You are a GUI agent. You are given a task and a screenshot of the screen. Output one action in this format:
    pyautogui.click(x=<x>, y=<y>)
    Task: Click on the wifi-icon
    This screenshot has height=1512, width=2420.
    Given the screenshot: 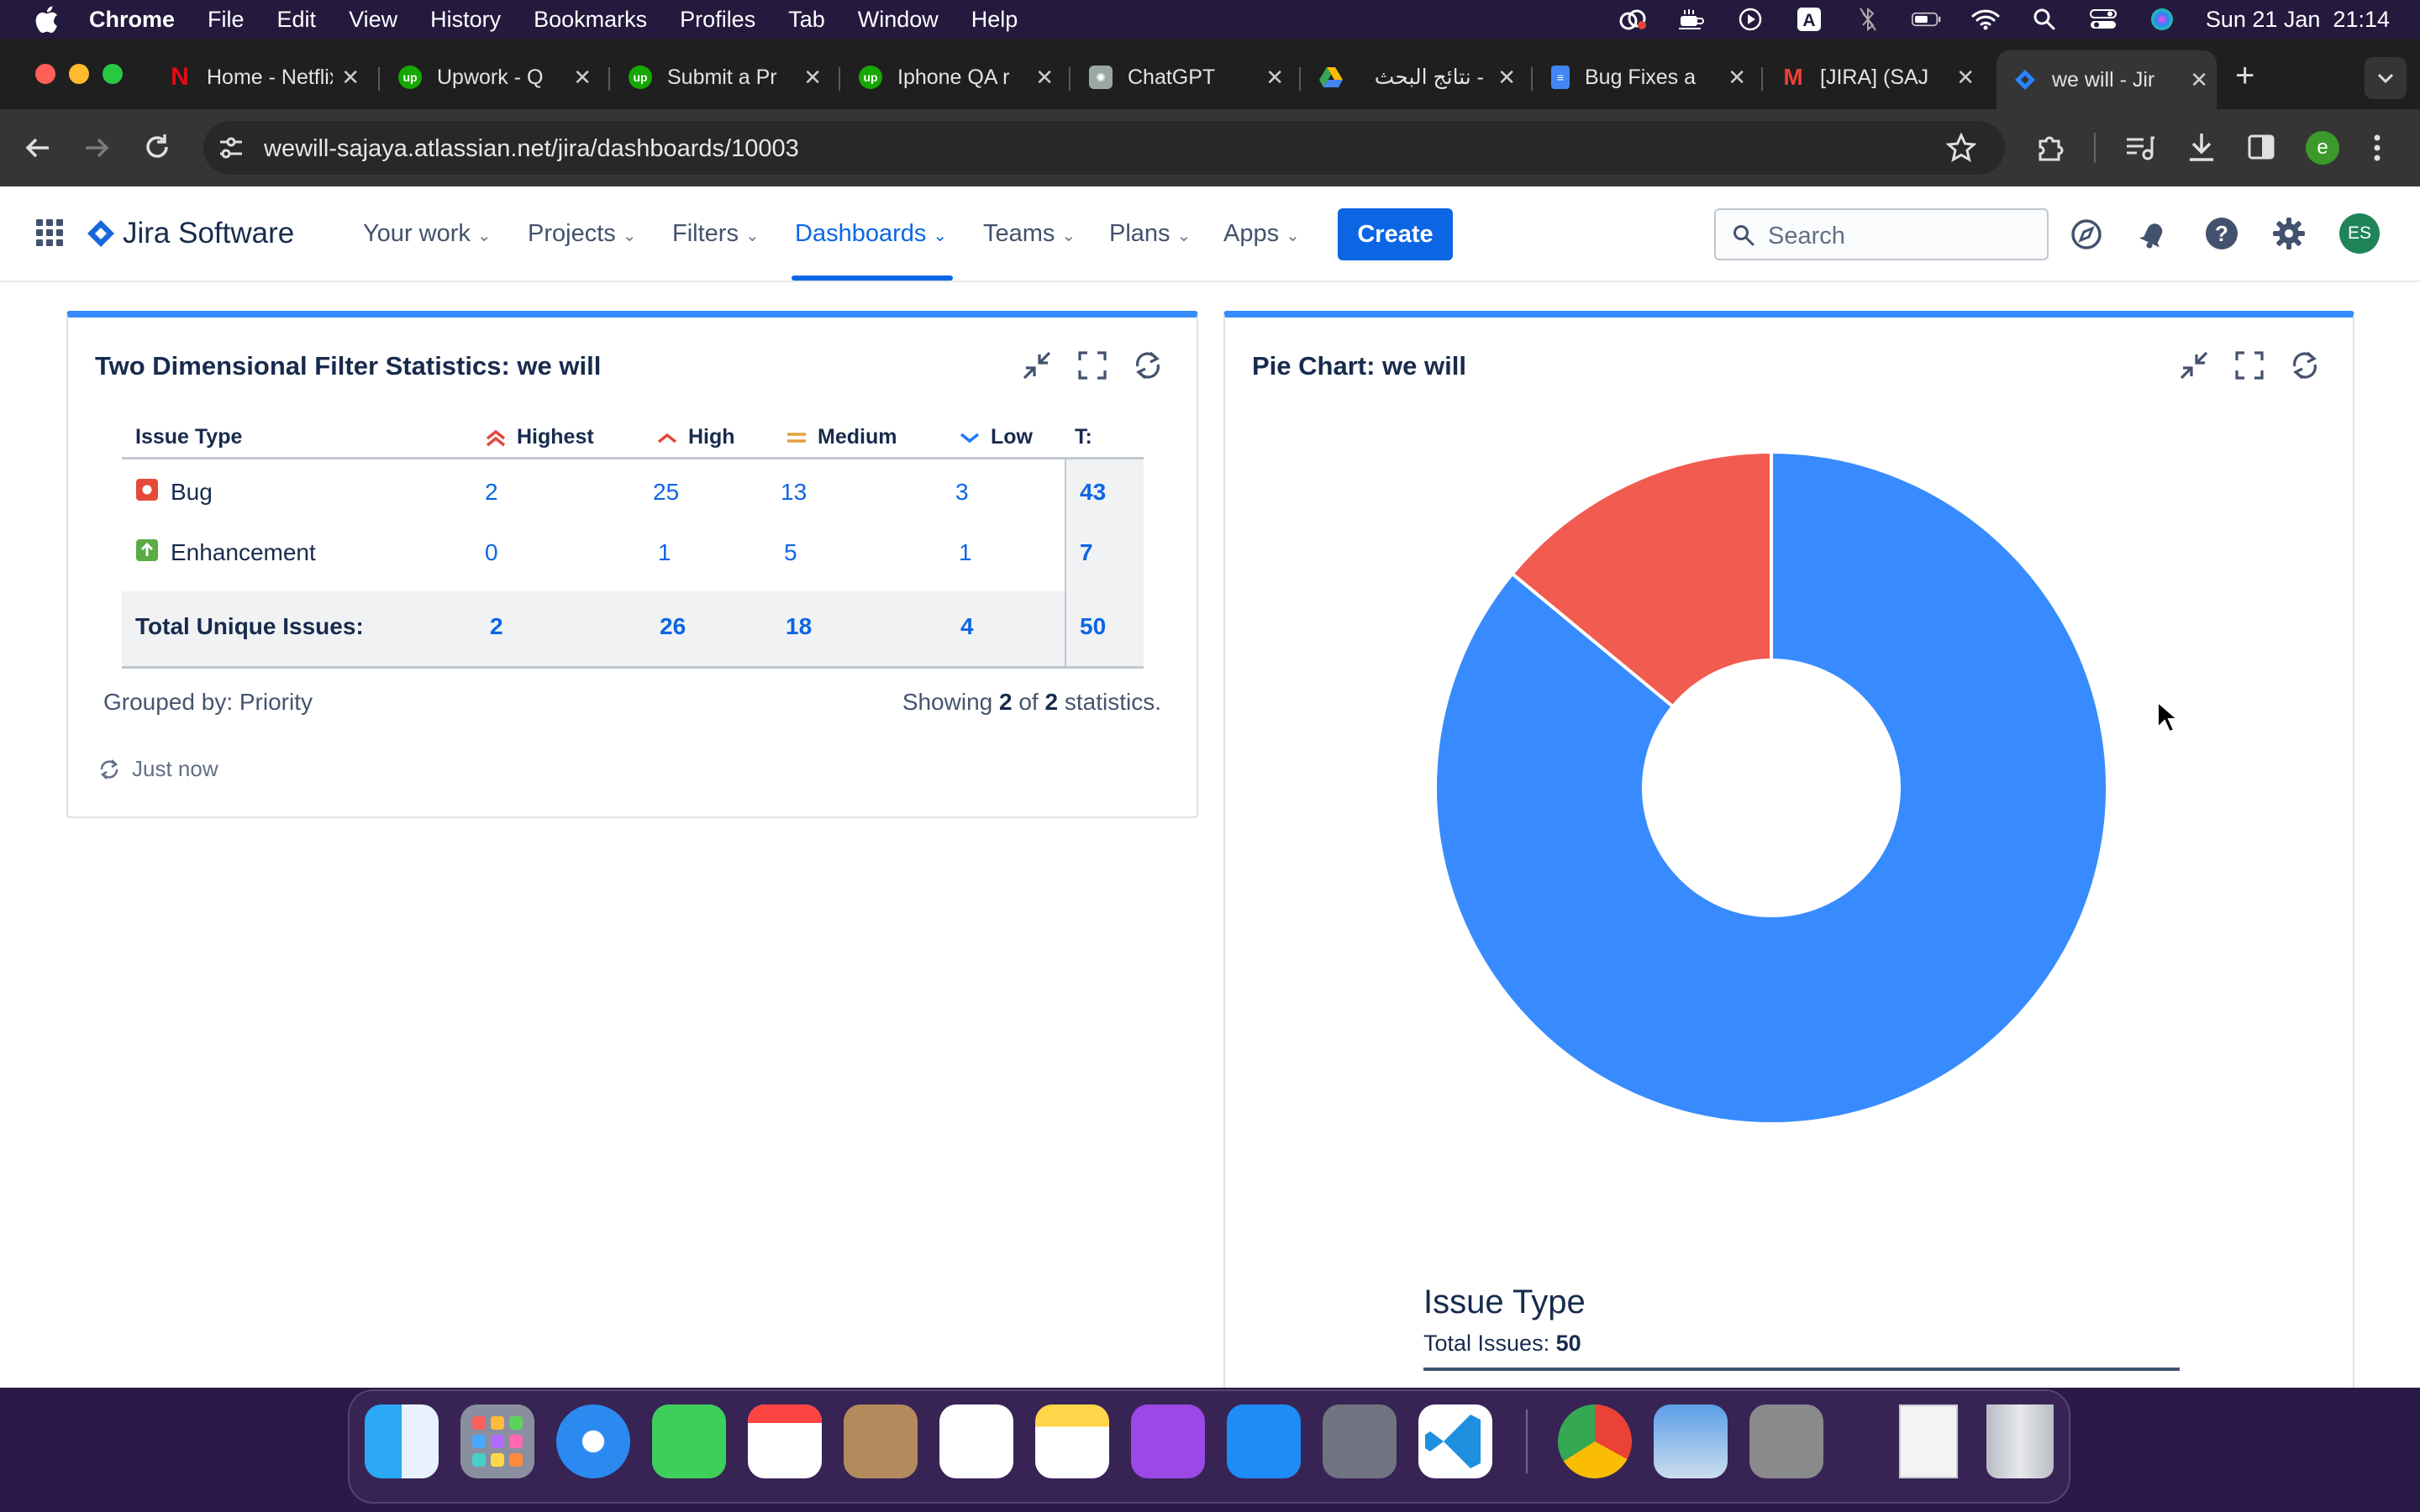 What is the action you would take?
    pyautogui.click(x=1985, y=19)
    